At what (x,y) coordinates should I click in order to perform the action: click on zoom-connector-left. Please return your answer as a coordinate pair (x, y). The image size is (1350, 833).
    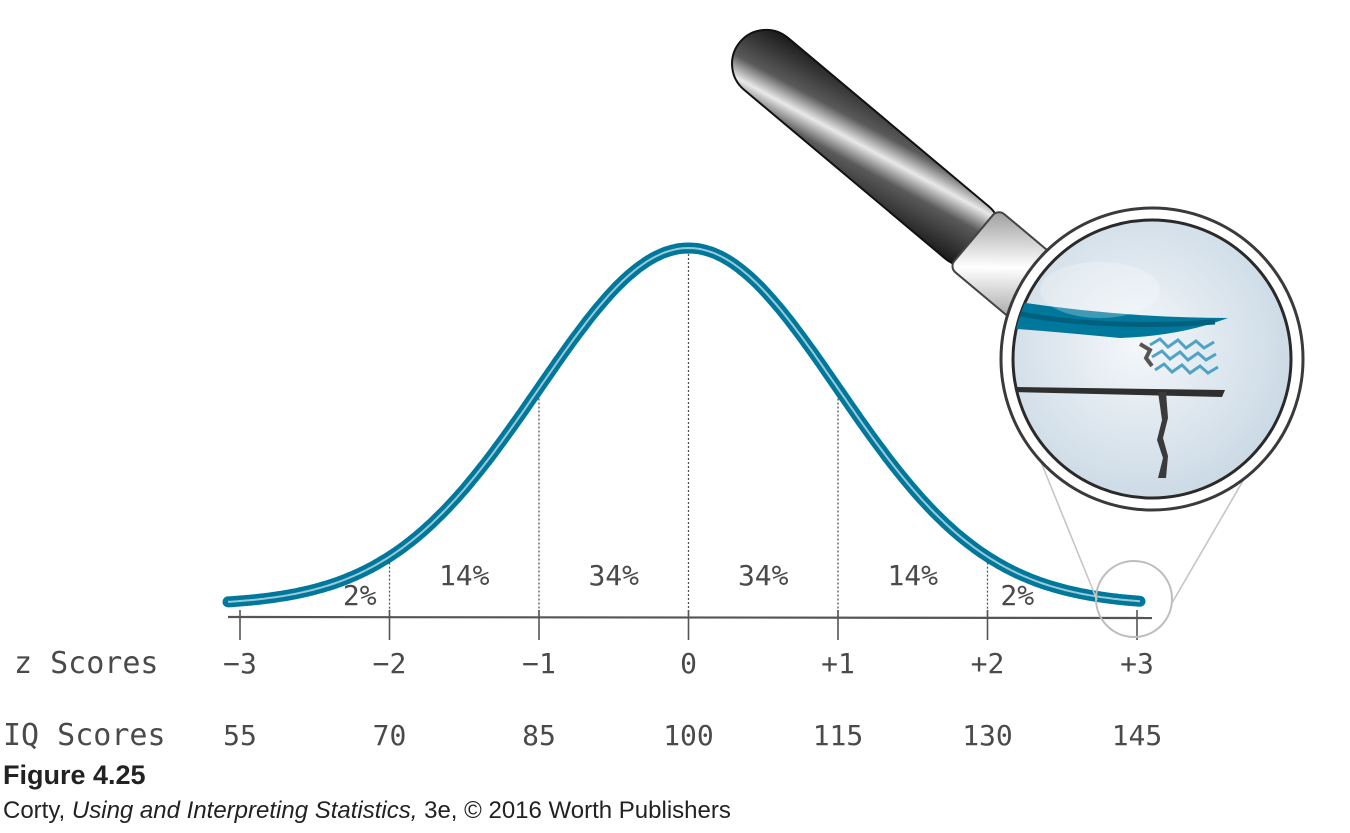
    Looking at the image, I should click on (1069, 531).